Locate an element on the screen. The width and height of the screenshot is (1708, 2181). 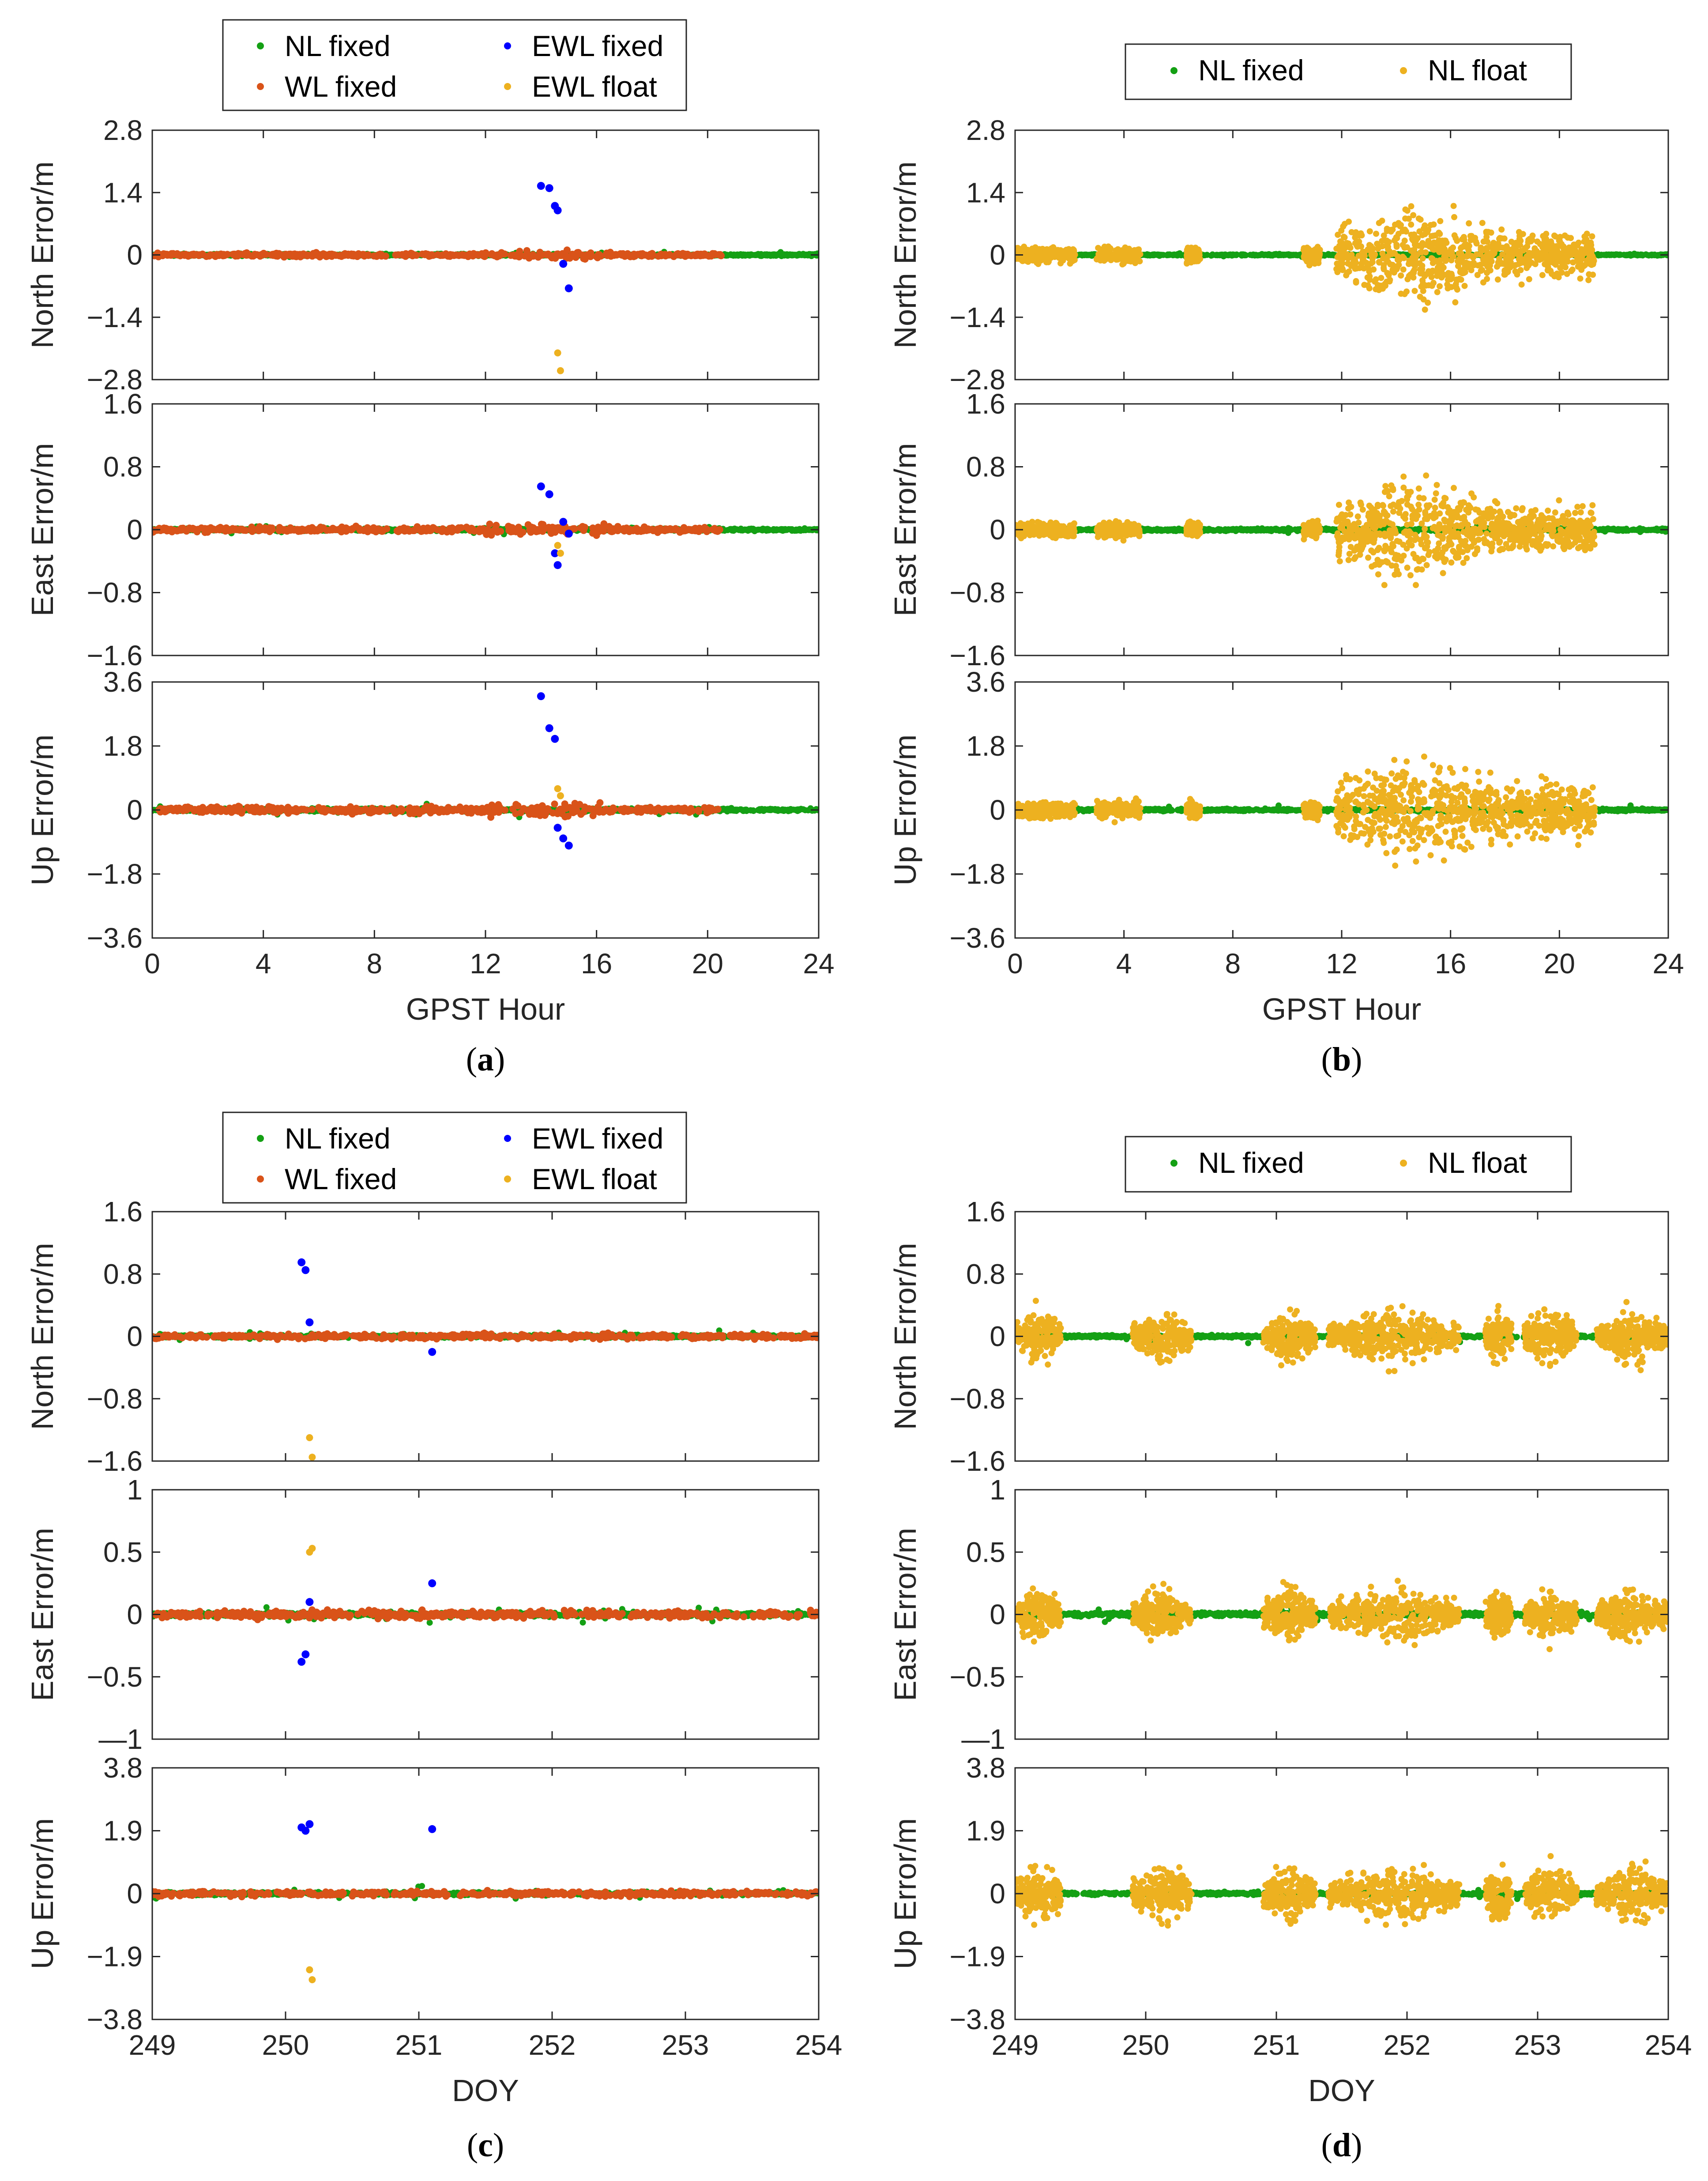
panel-caption: (a) is located at coordinates (485, 1060).